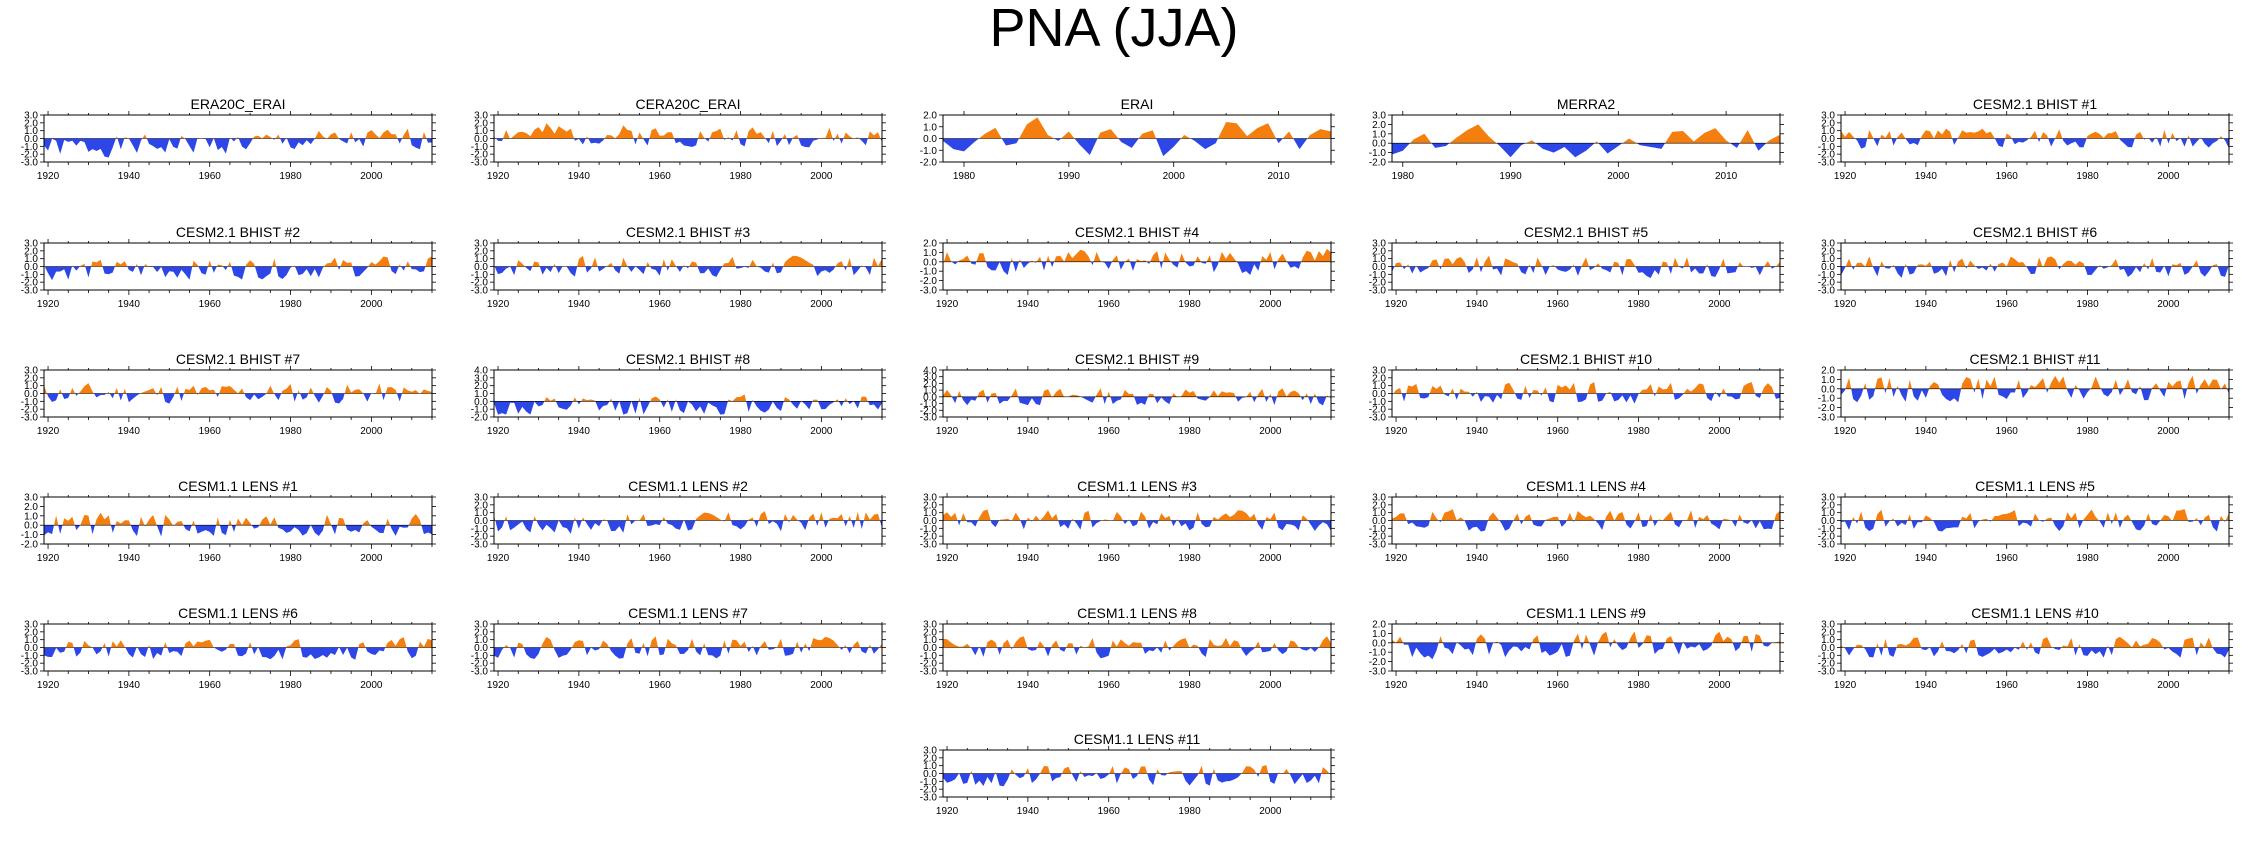  I want to click on panel-title: CESM1.1 LENS #7, so click(688, 613).